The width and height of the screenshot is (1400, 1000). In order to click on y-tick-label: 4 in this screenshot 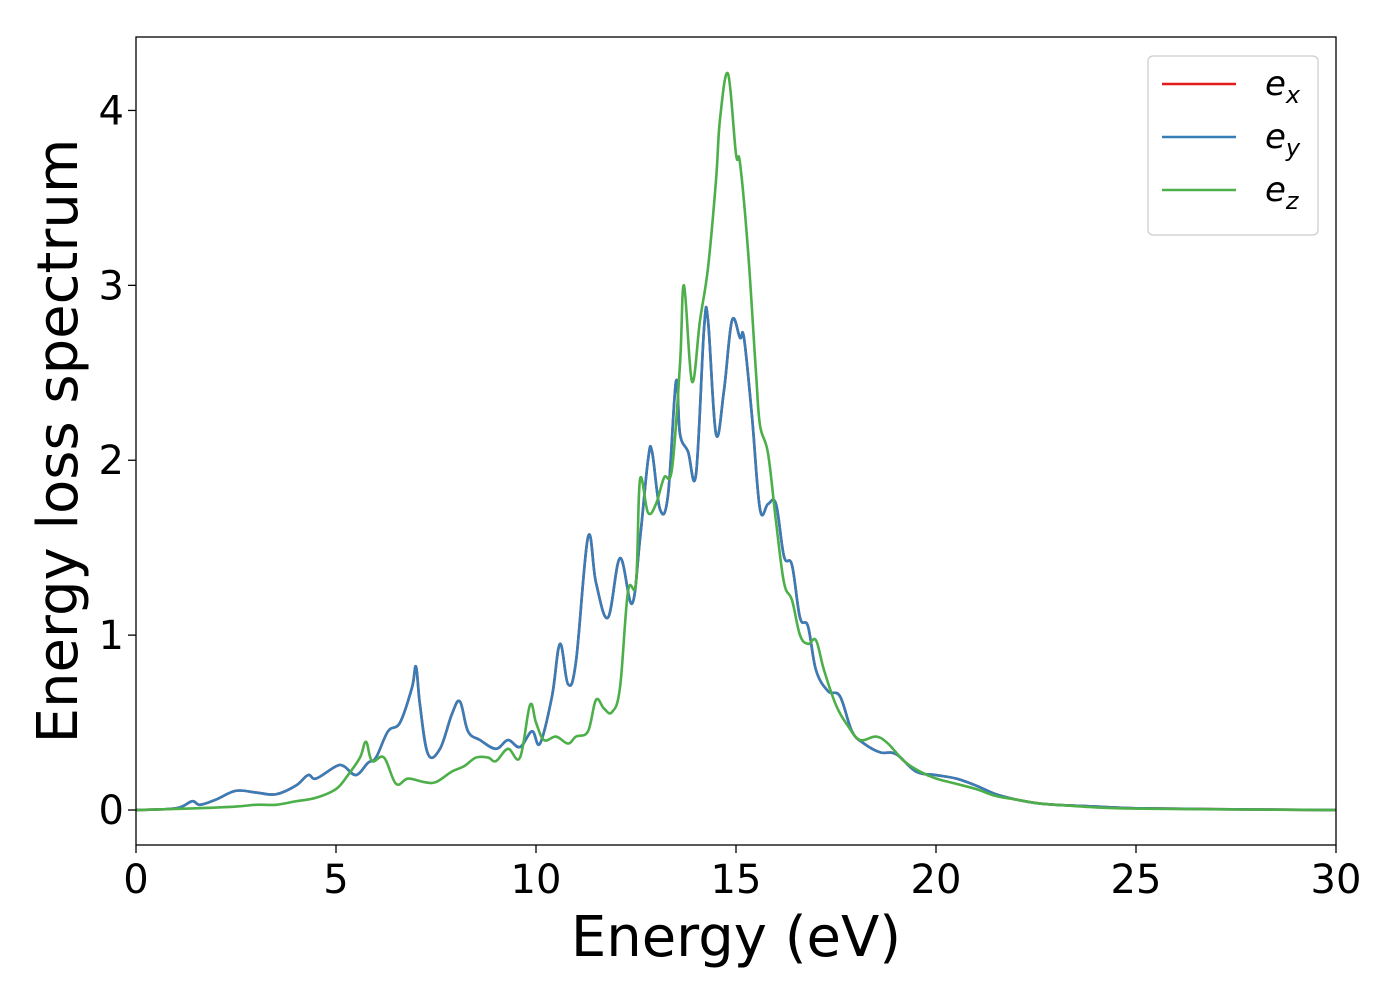, I will do `click(111, 111)`.